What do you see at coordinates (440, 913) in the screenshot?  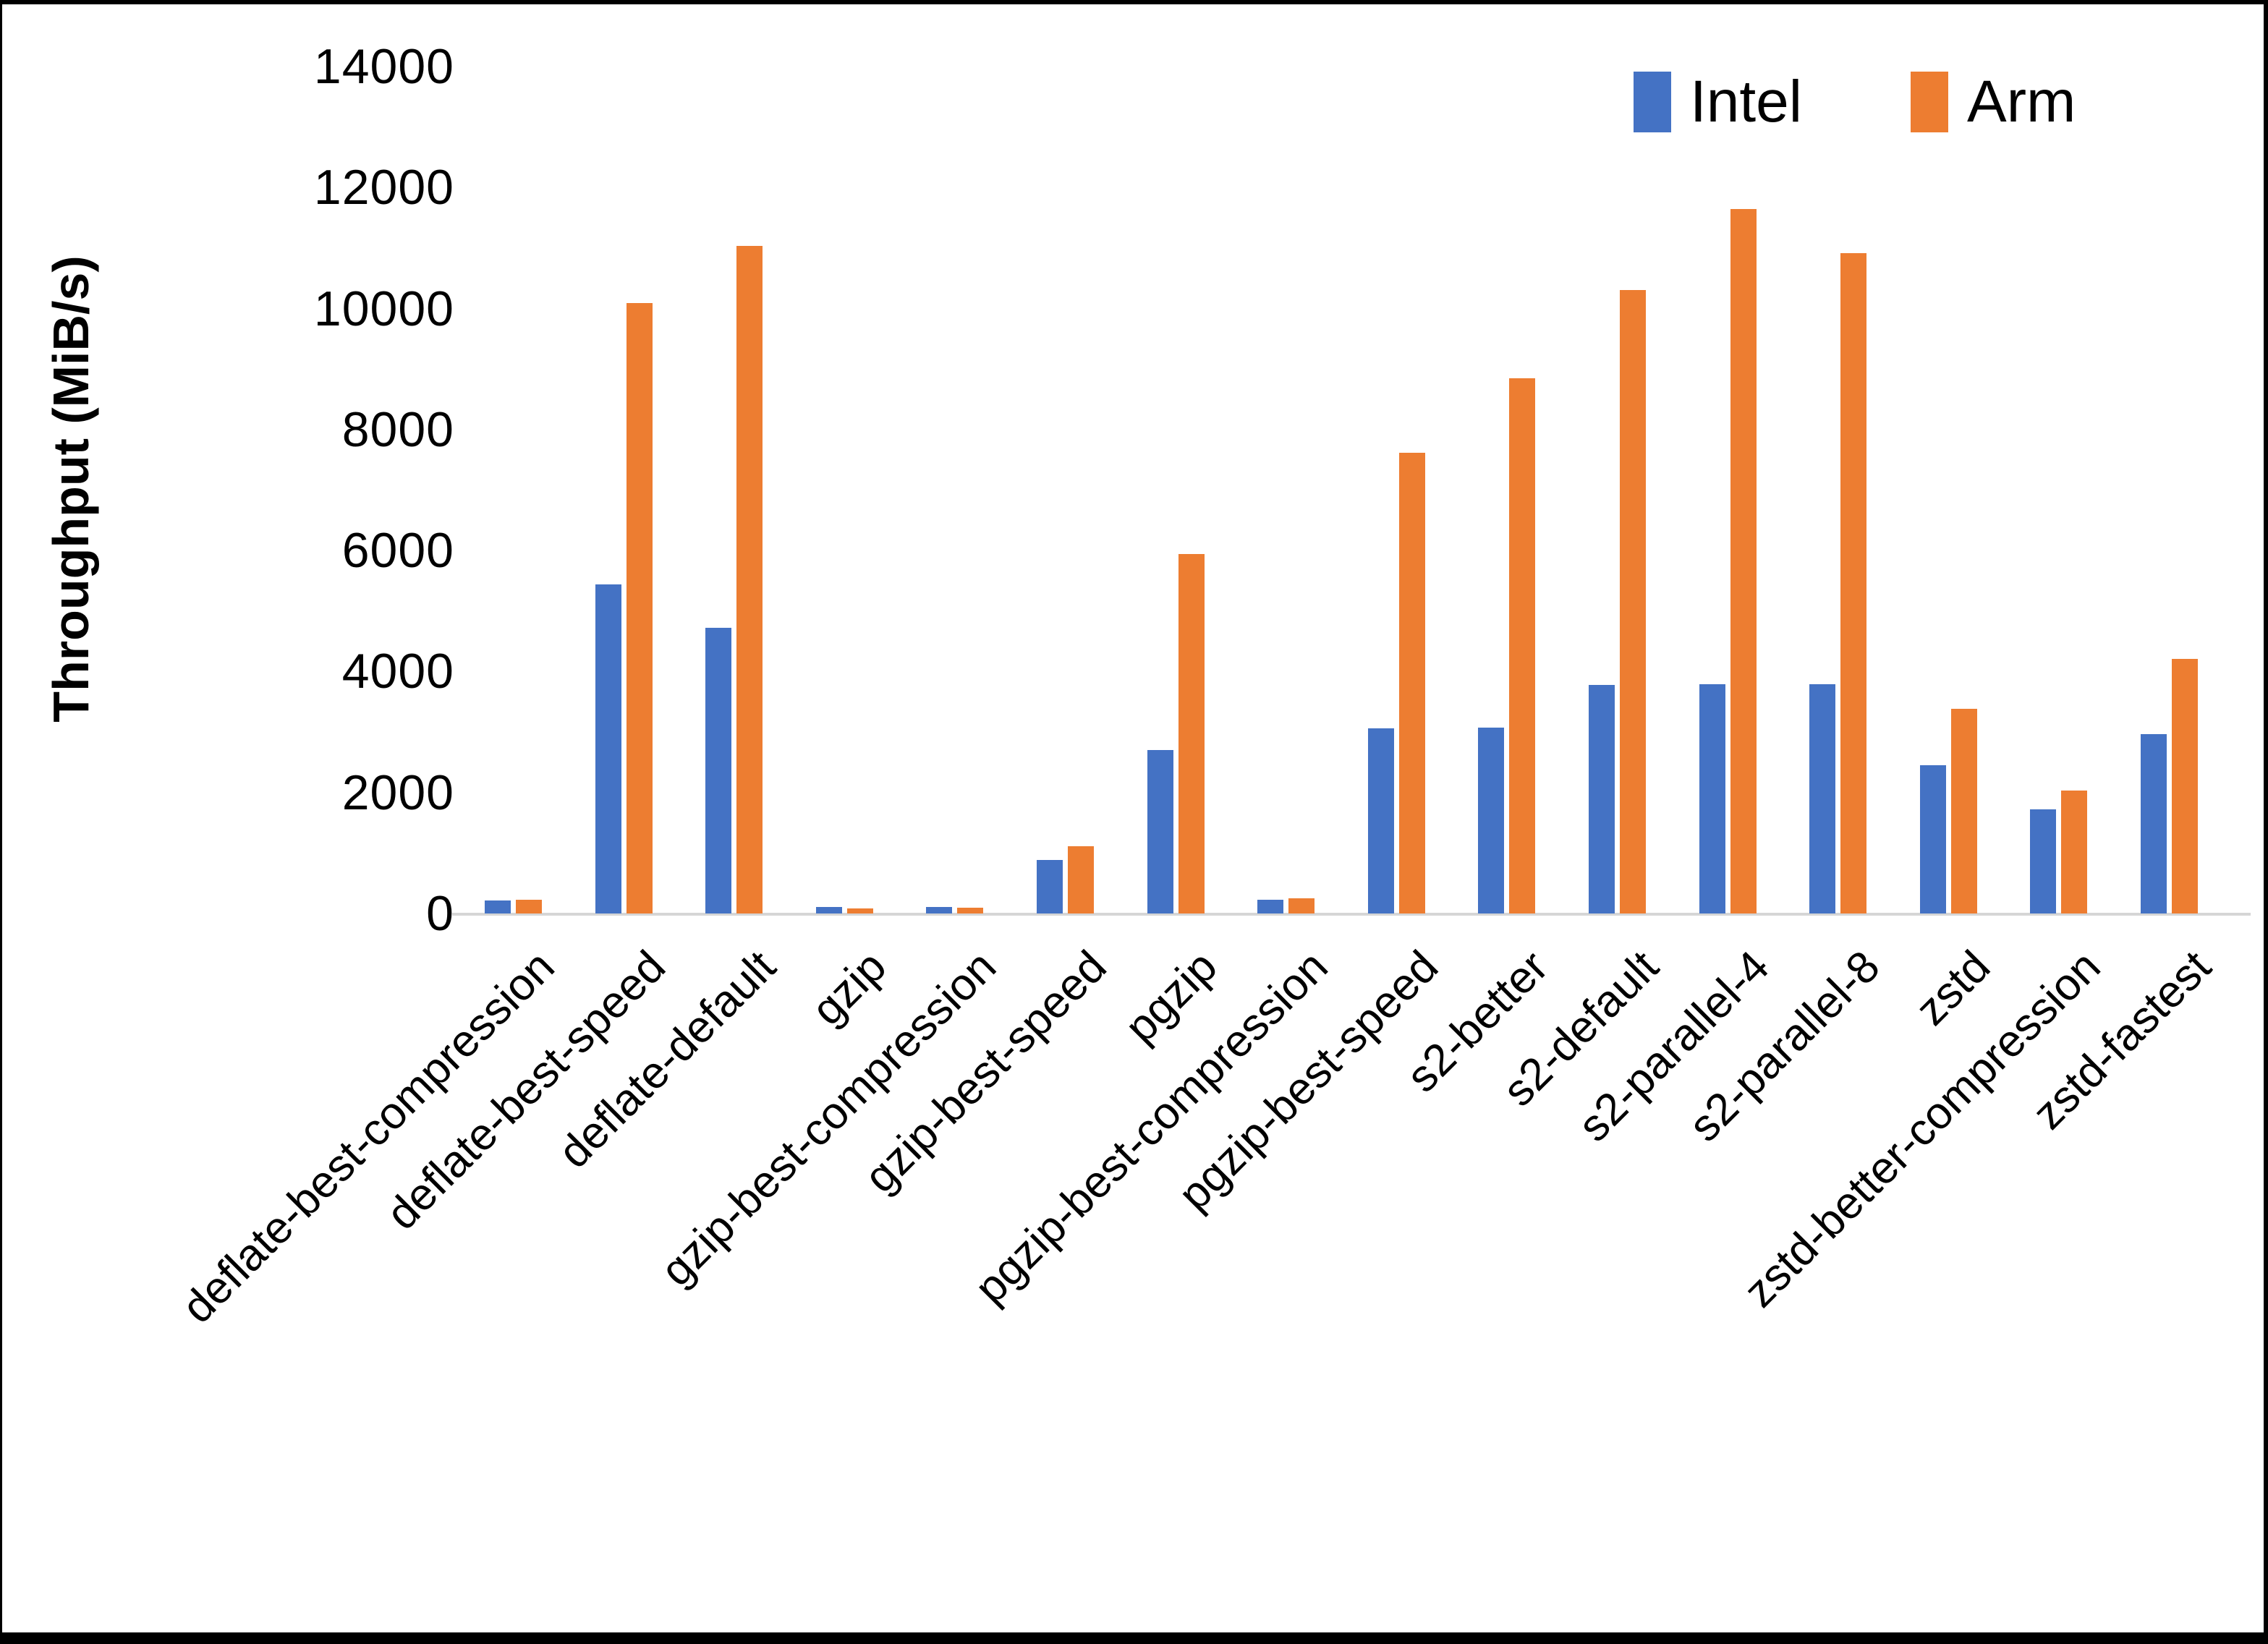 I see `y-tick-label-0: 0` at bounding box center [440, 913].